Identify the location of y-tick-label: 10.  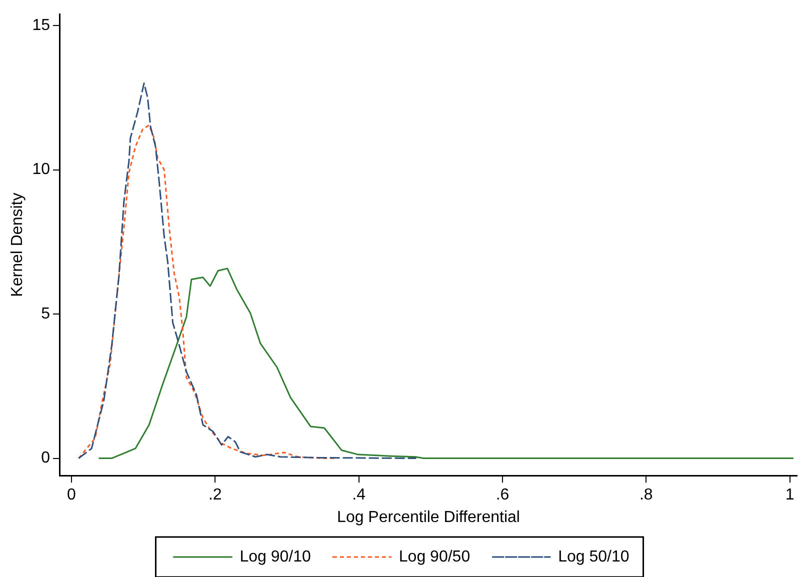
(41, 169).